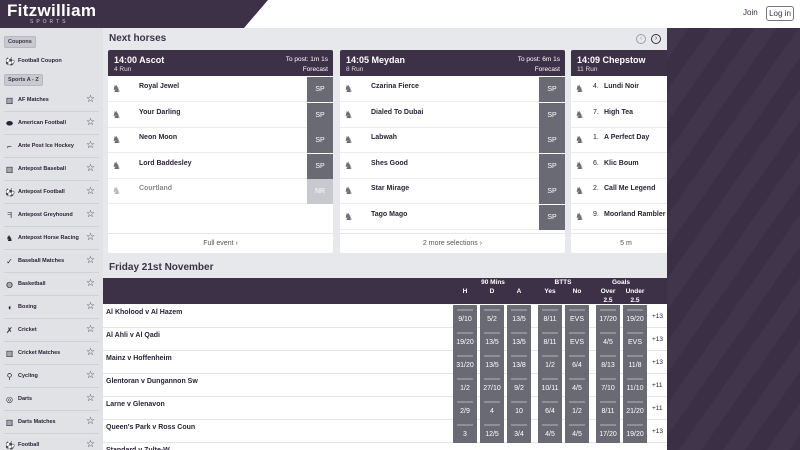 The width and height of the screenshot is (800, 450). I want to click on race-time-venue: 14:00 Ascot, so click(139, 60).